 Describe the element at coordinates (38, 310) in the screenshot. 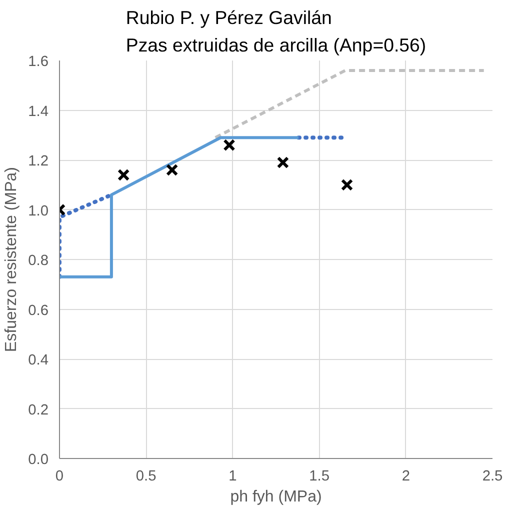

I see `y-tick-label: 0.6` at that location.